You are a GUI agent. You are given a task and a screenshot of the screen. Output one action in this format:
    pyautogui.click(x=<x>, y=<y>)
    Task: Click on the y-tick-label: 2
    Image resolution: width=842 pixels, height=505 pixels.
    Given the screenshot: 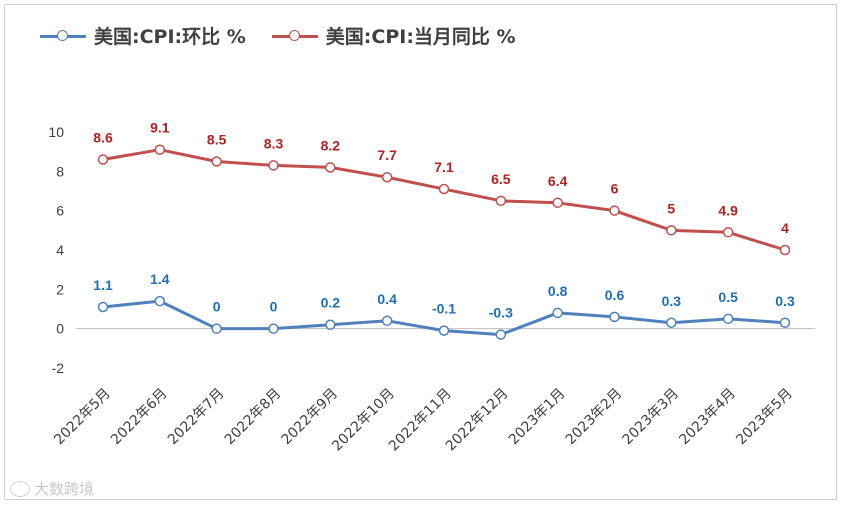 What is the action you would take?
    pyautogui.click(x=60, y=289)
    